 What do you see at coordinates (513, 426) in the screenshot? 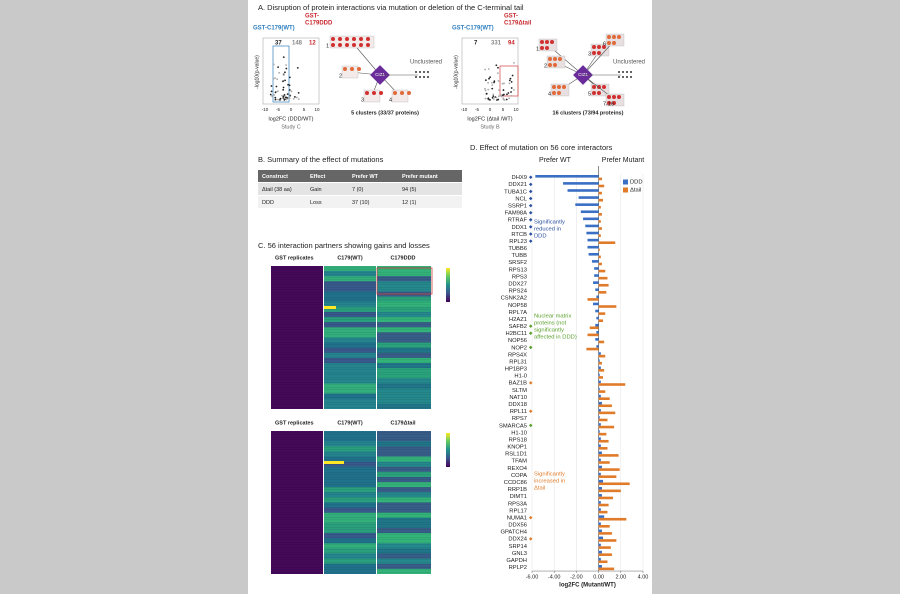
I see `y-tick-label: SMARCA5` at bounding box center [513, 426].